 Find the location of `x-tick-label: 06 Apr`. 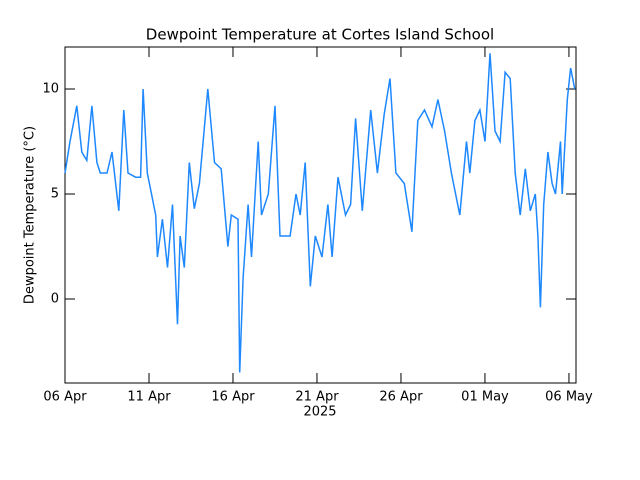

x-tick-label: 06 Apr is located at coordinates (65, 397).